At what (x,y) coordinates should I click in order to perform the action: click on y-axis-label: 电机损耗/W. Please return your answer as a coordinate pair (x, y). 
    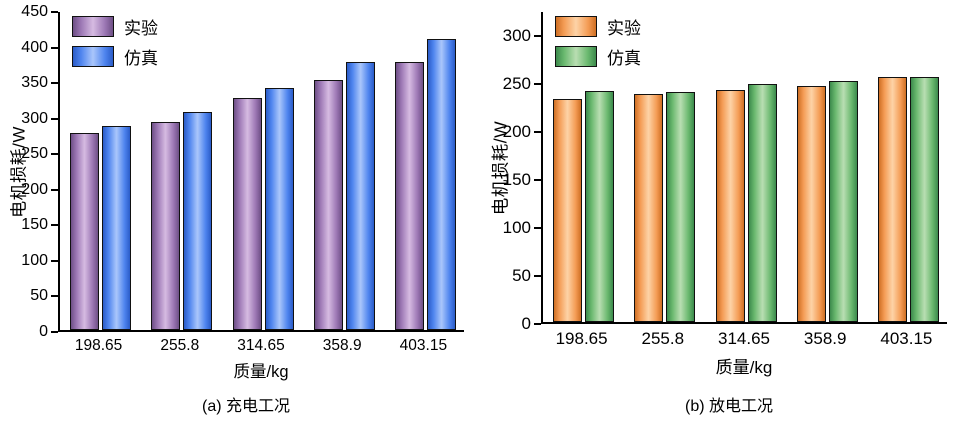
    Looking at the image, I should click on (19, 172).